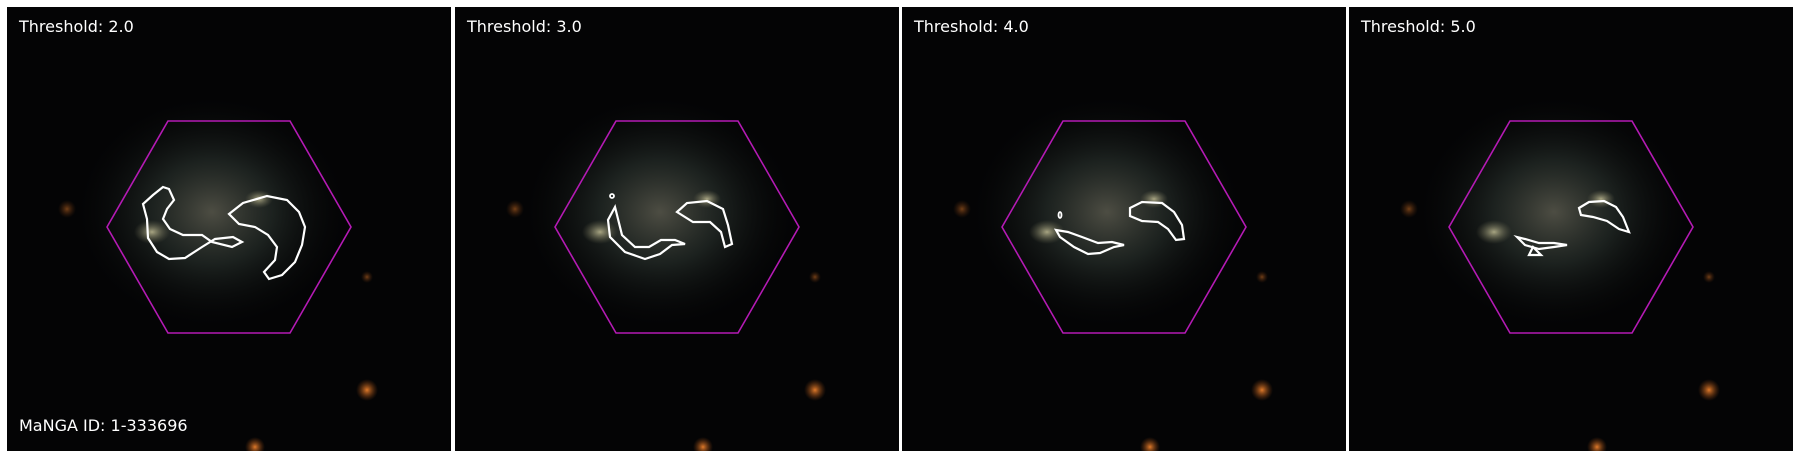 The height and width of the screenshot is (457, 1800). Describe the element at coordinates (524, 26) in the screenshot. I see `threshold-label: Threshold: 3.0` at that location.